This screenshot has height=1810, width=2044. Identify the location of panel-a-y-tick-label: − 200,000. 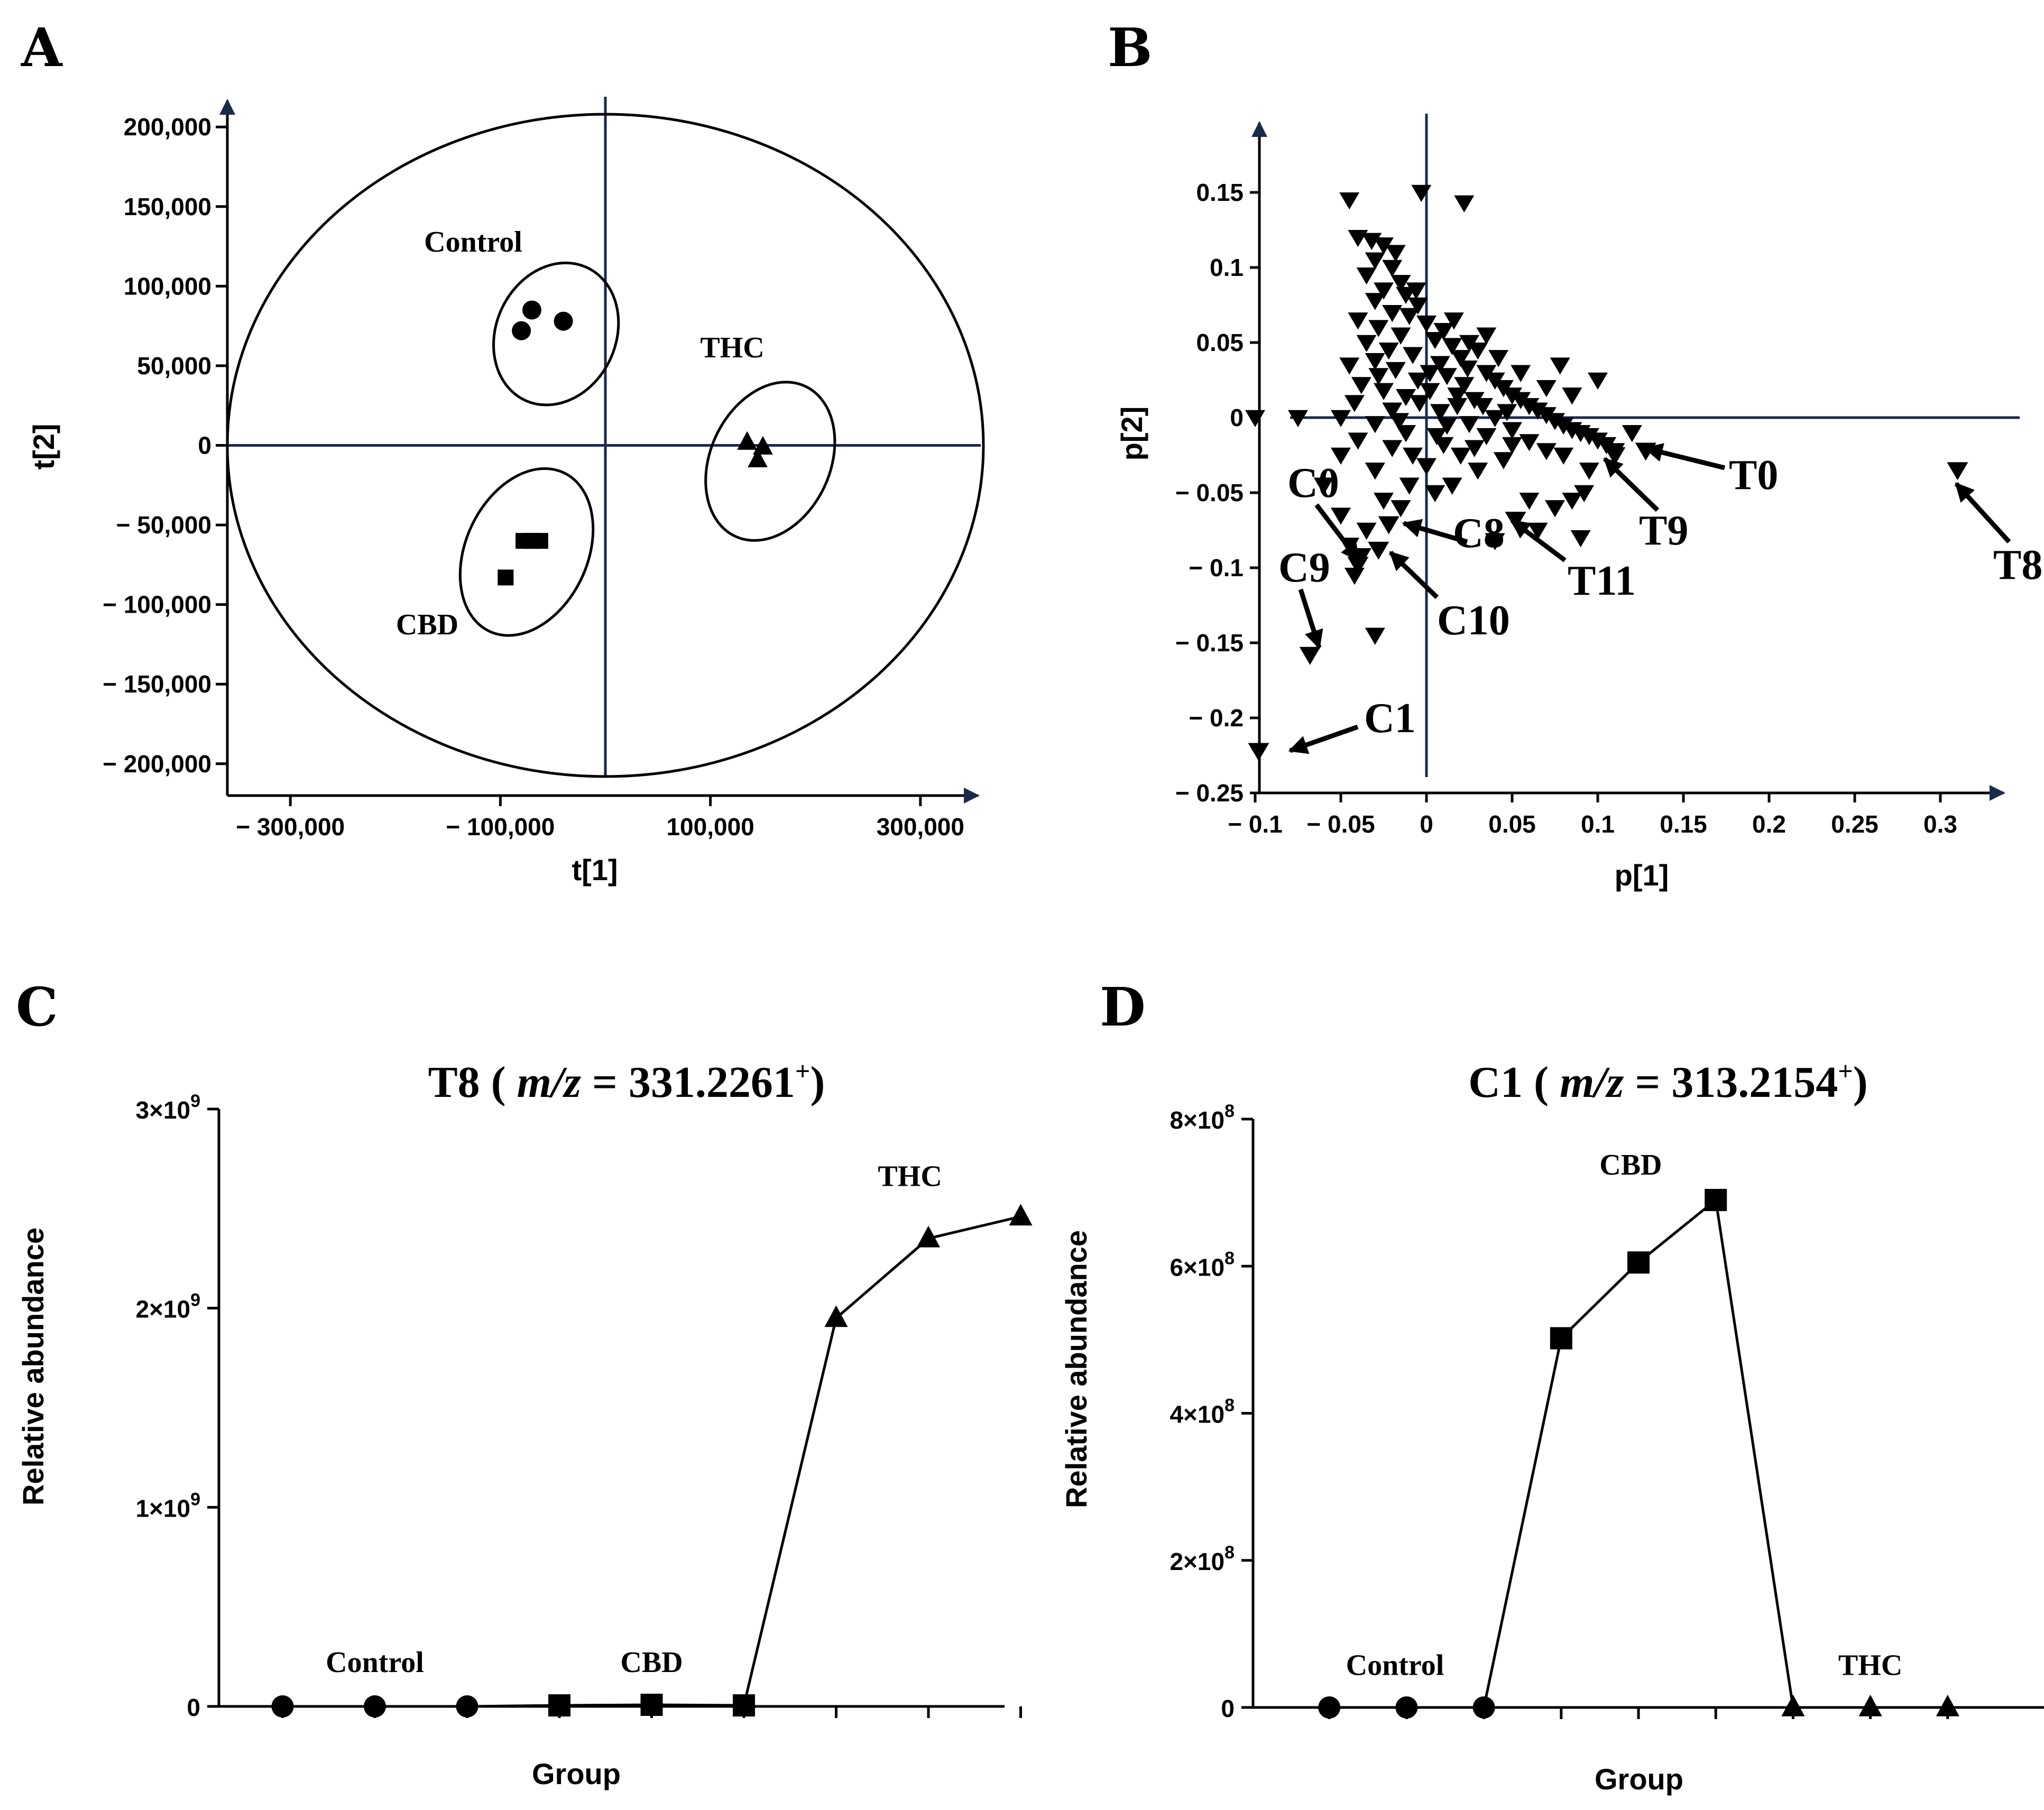
(157, 764).